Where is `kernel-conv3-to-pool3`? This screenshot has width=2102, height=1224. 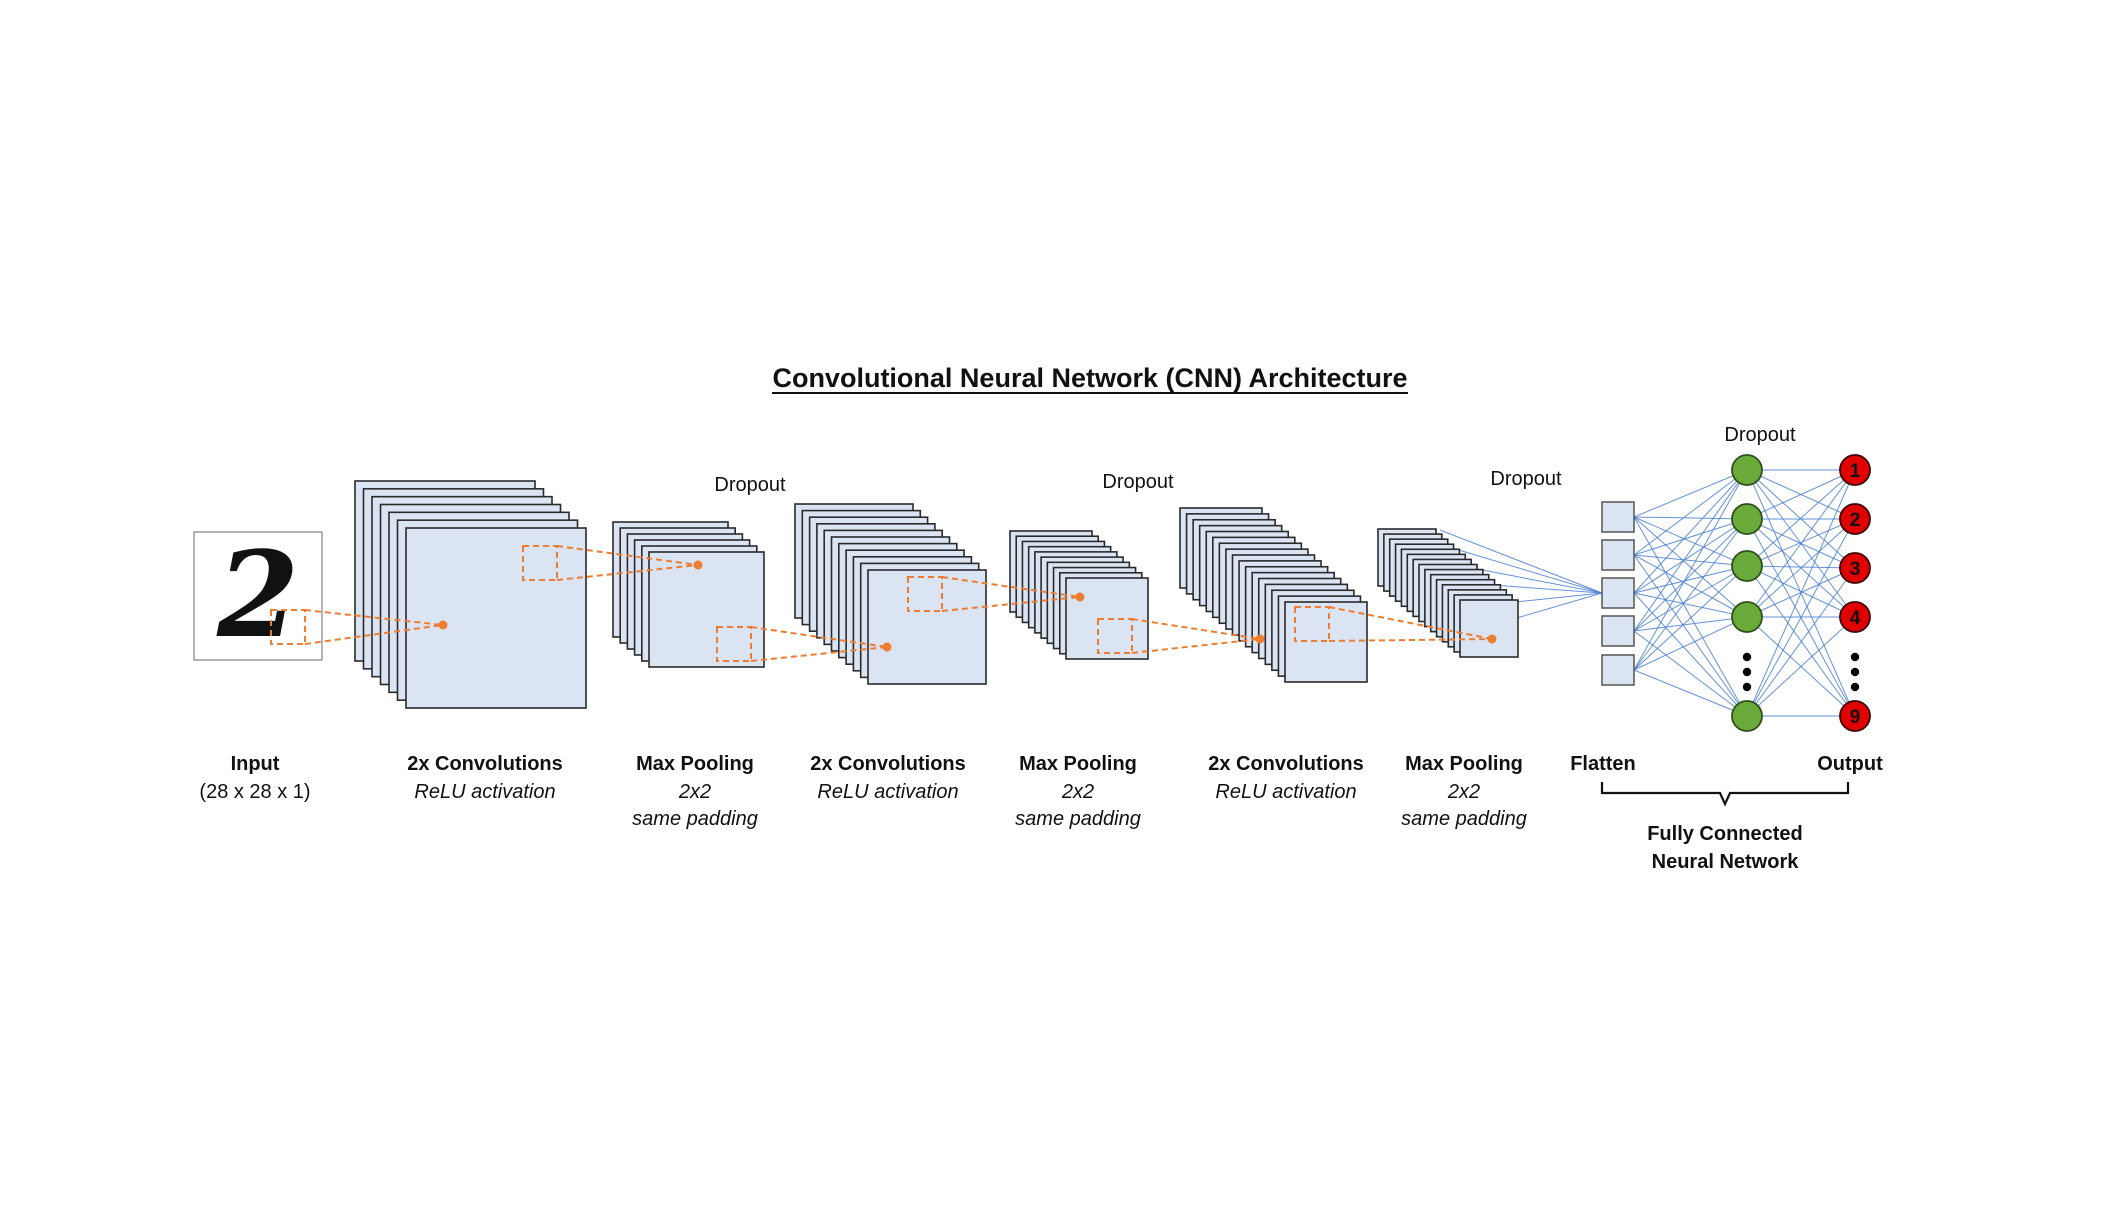
kernel-conv3-to-pool3 is located at coordinates (1395, 625).